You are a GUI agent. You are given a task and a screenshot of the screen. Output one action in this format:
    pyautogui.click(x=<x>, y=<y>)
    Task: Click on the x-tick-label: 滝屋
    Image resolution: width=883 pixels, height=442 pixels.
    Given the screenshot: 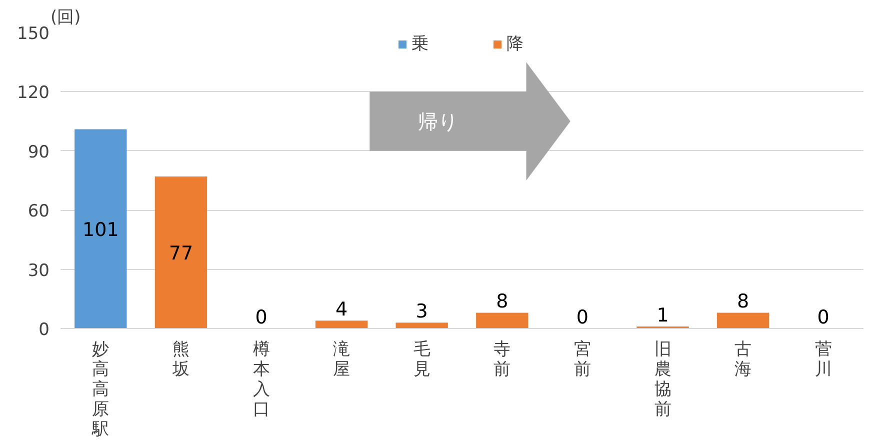 What is the action you would take?
    pyautogui.click(x=341, y=360)
    